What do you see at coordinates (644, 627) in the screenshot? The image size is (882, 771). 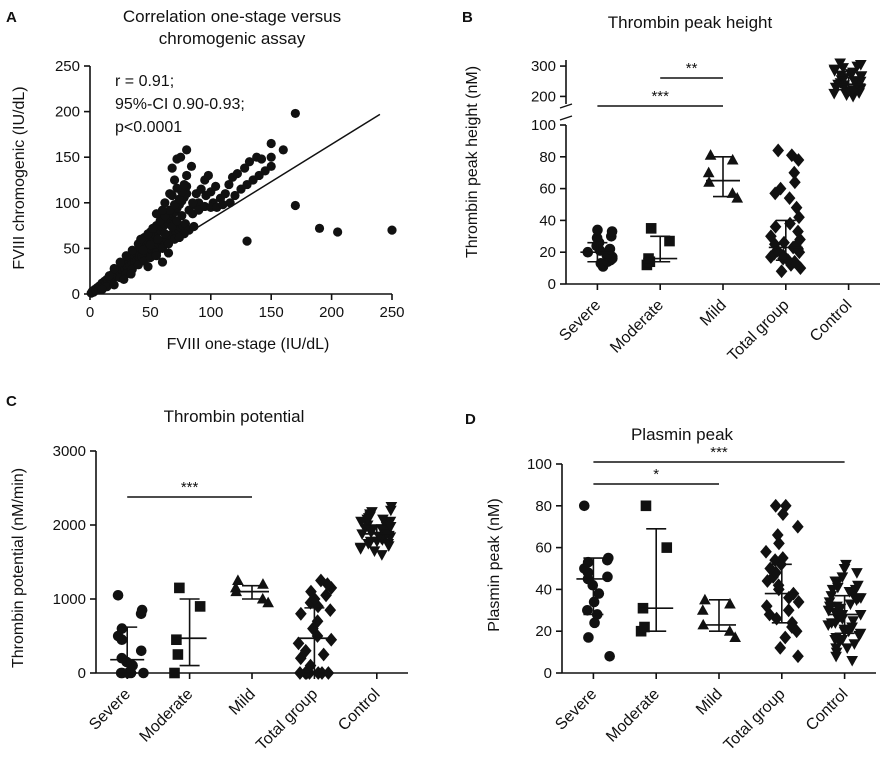 I see `panel-d-point-moderate` at bounding box center [644, 627].